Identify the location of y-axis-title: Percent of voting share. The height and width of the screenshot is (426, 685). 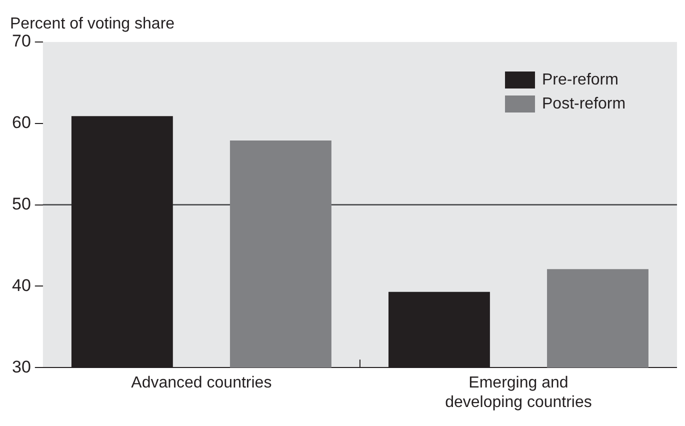
(92, 23).